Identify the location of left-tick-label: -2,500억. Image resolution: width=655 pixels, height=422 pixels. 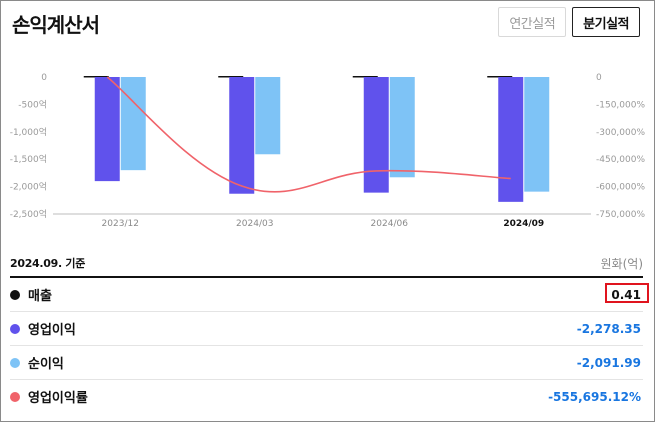
(28, 214).